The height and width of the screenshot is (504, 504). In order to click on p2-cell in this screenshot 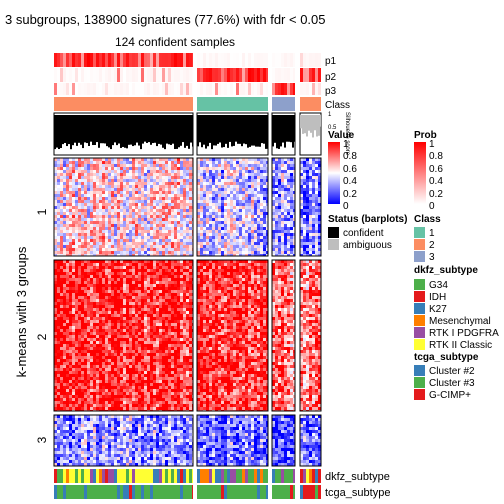, I will do `click(319, 75)`.